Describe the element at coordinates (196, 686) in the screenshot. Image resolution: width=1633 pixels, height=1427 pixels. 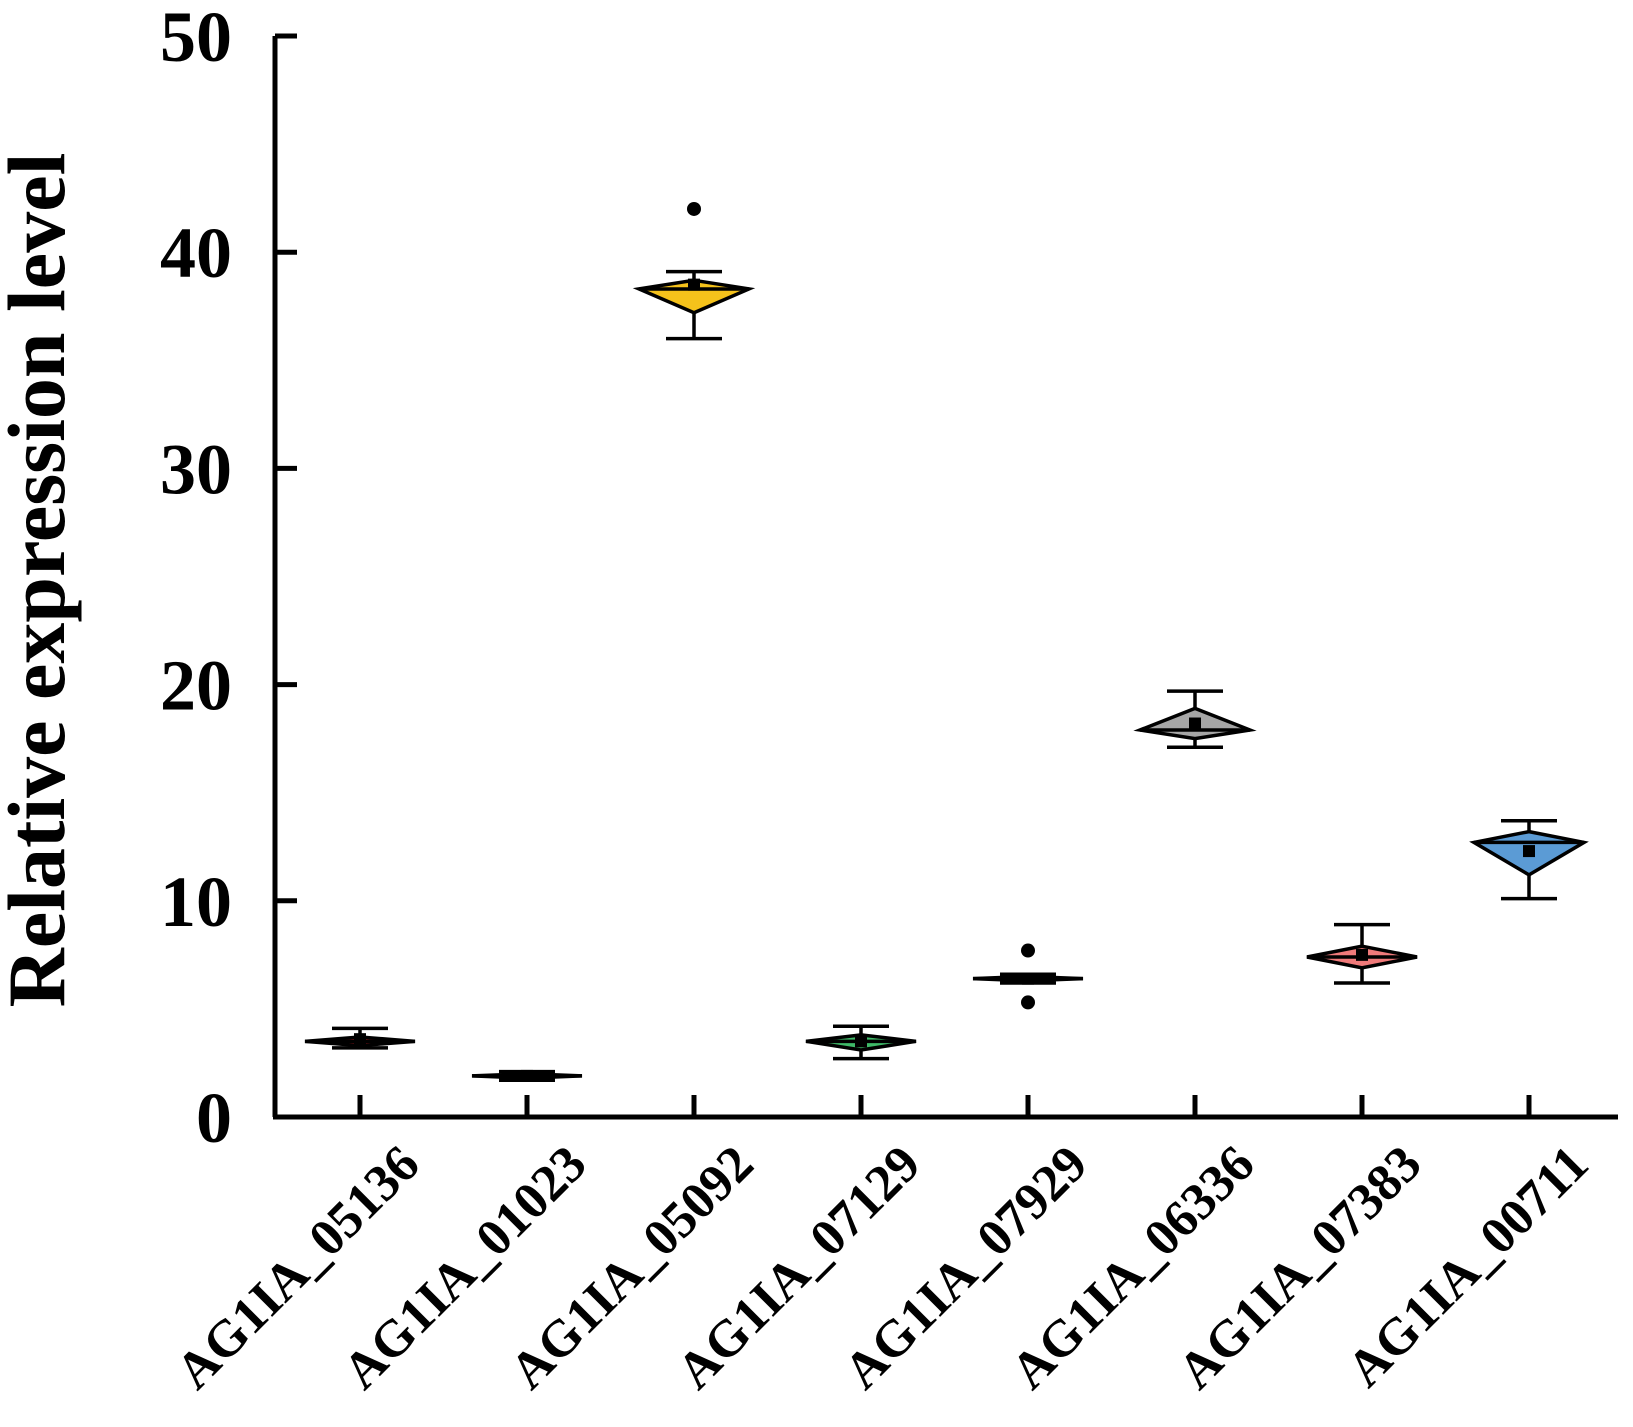
I see `y-tick-label: 20` at that location.